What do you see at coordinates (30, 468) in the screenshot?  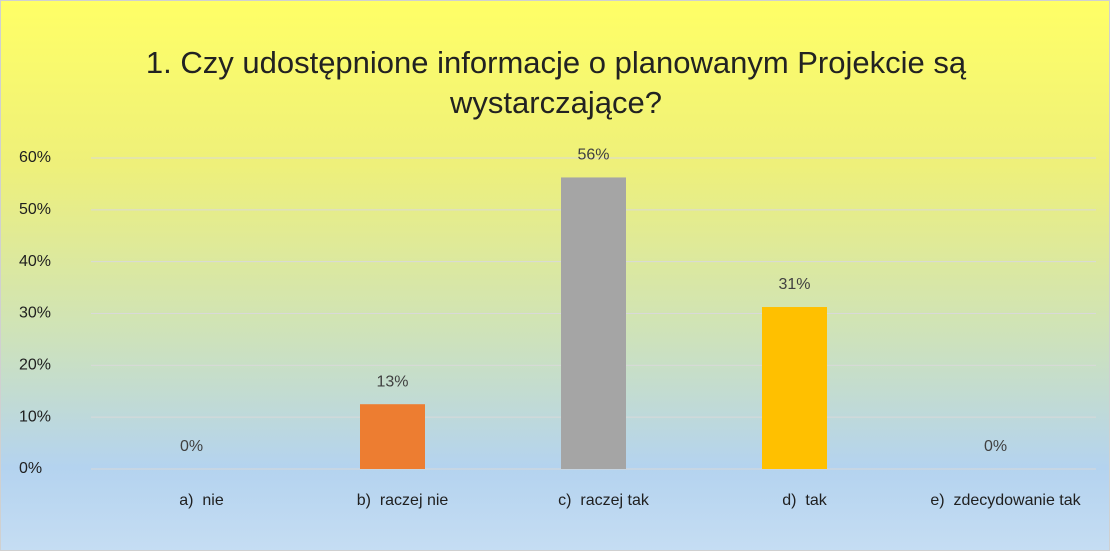 I see `y-tick-label: 0%` at bounding box center [30, 468].